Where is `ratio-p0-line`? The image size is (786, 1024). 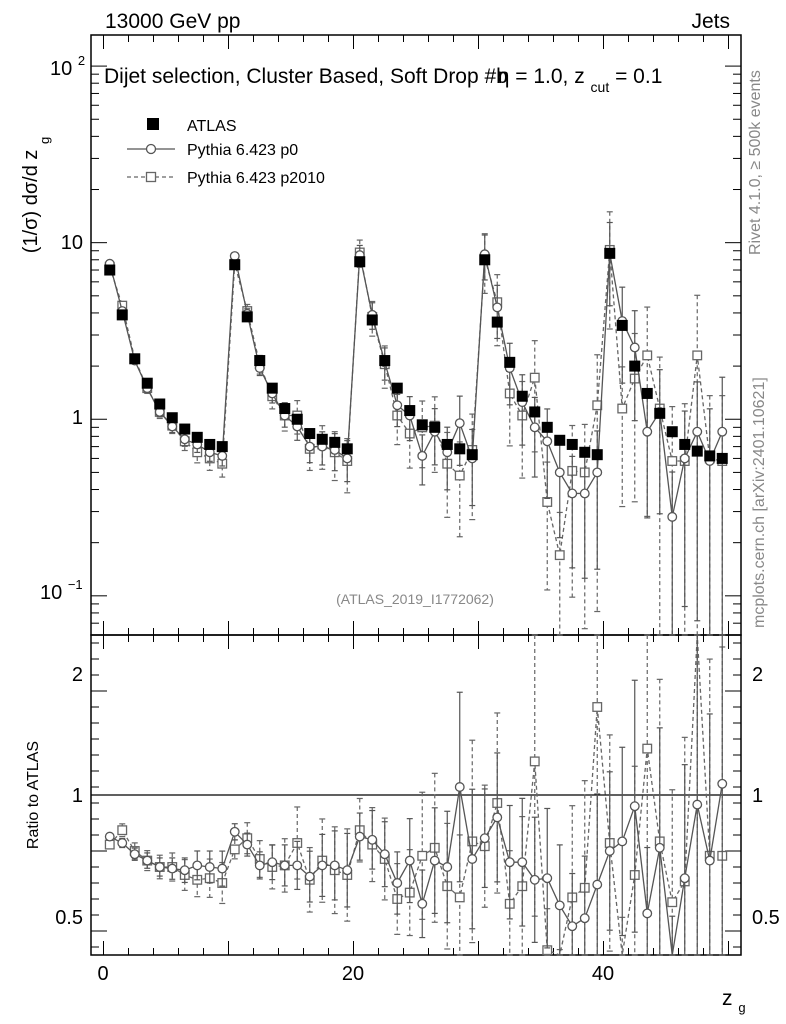 ratio-p0-line is located at coordinates (416, 869).